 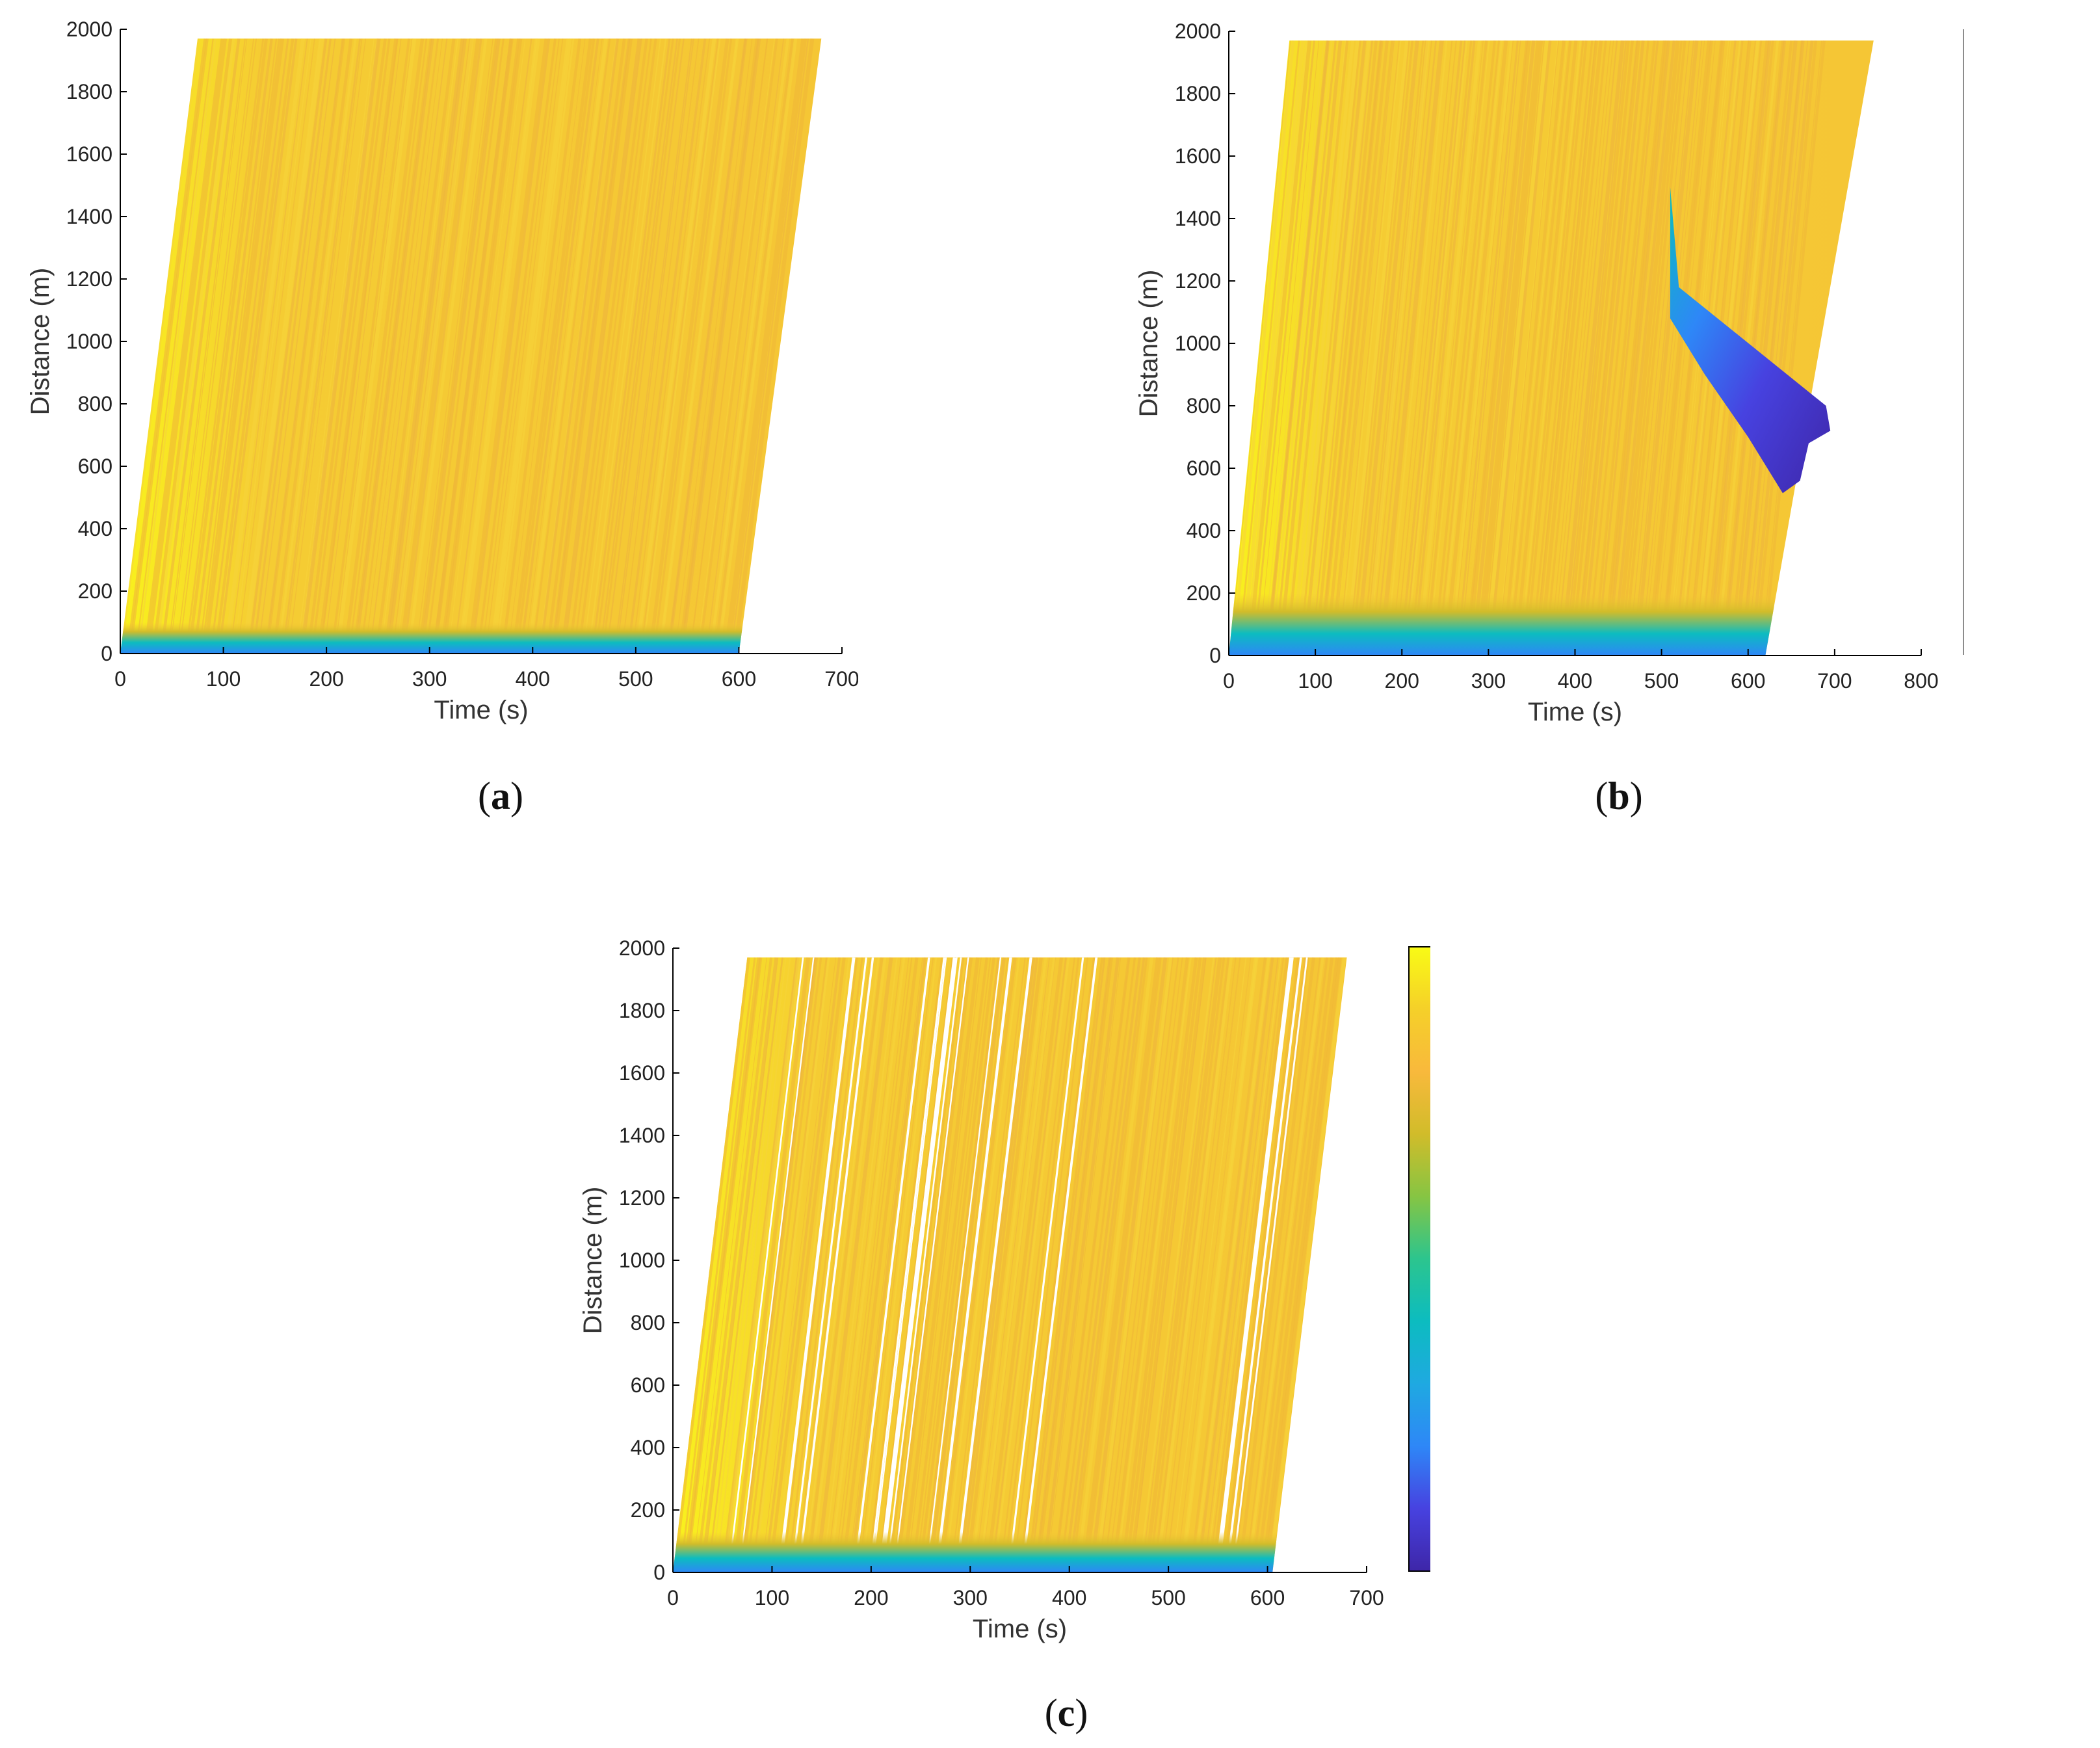 I want to click on x-tick-label: 100, so click(x=772, y=1597).